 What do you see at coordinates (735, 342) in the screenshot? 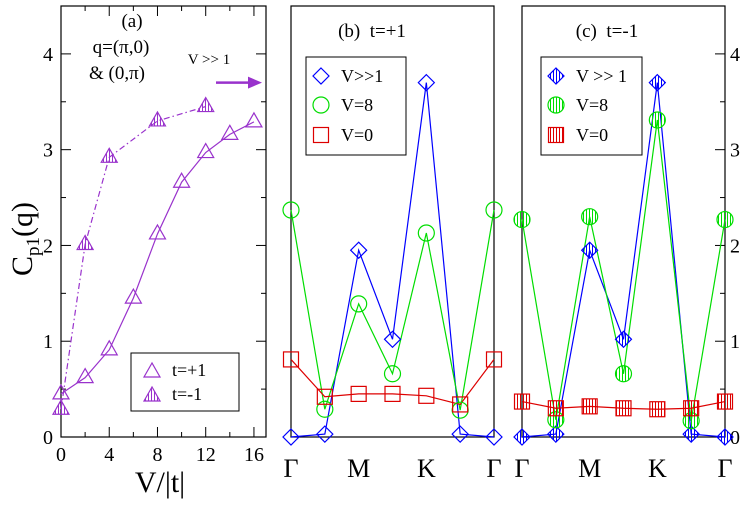
I see `panel-c-ytick-label: 1` at bounding box center [735, 342].